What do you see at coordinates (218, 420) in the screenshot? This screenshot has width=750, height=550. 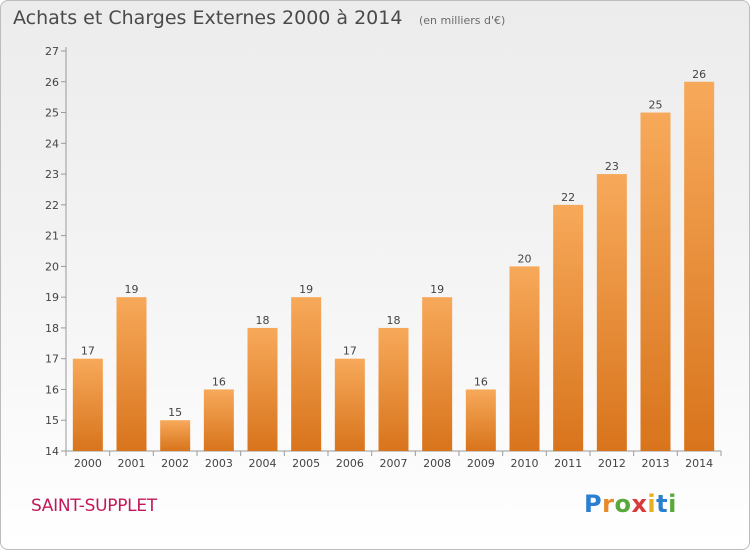 I see `bar-2003` at bounding box center [218, 420].